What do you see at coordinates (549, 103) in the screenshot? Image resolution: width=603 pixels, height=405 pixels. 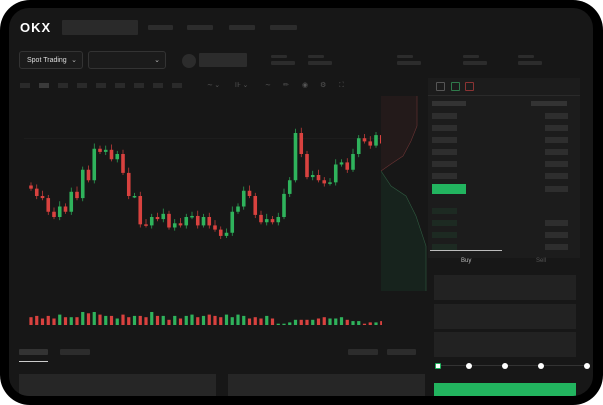 I see `amount-header` at bounding box center [549, 103].